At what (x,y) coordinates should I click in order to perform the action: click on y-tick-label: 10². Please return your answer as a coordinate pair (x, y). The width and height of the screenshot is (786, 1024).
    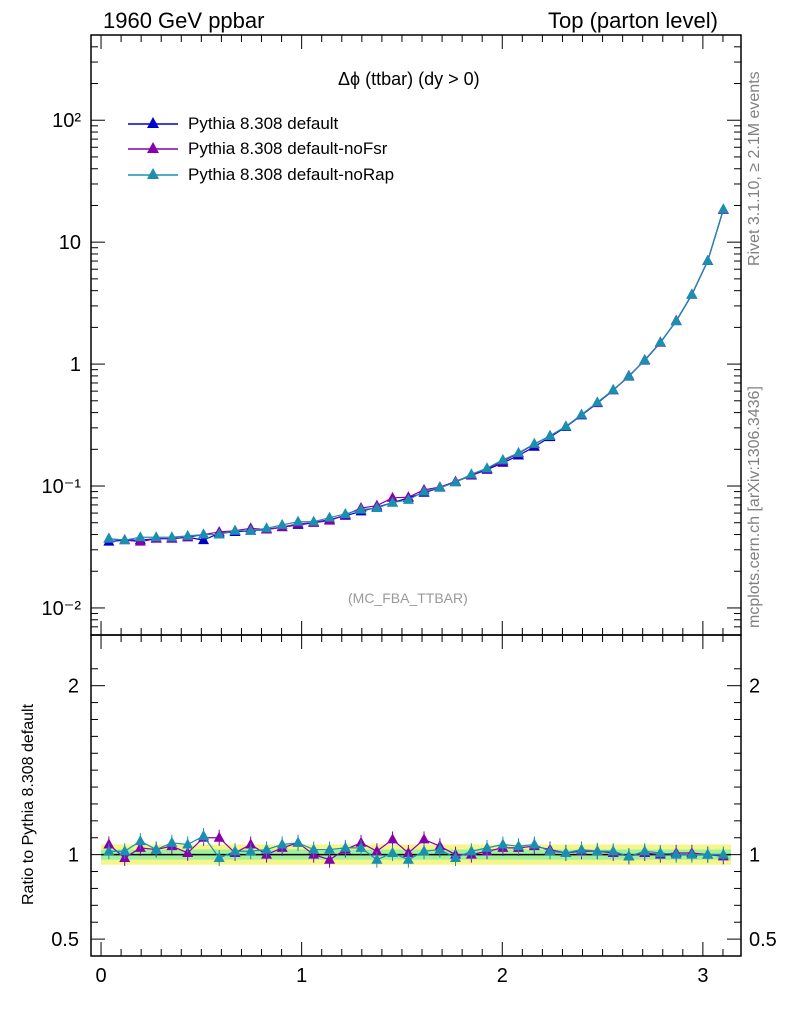
    Looking at the image, I should click on (66, 121).